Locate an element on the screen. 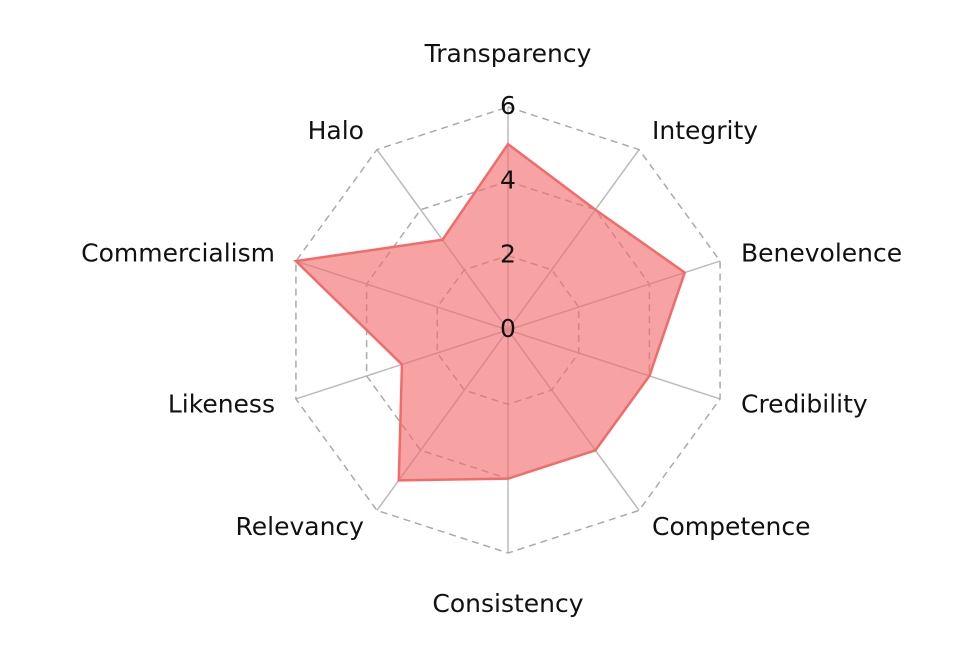  category-label: Transparency is located at coordinates (508, 53).